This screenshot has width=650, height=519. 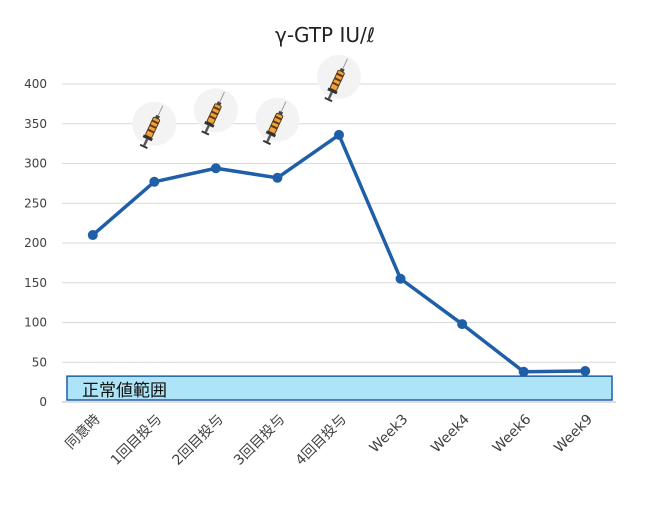 I want to click on x-tick-label: 1回目投与, so click(x=136, y=440).